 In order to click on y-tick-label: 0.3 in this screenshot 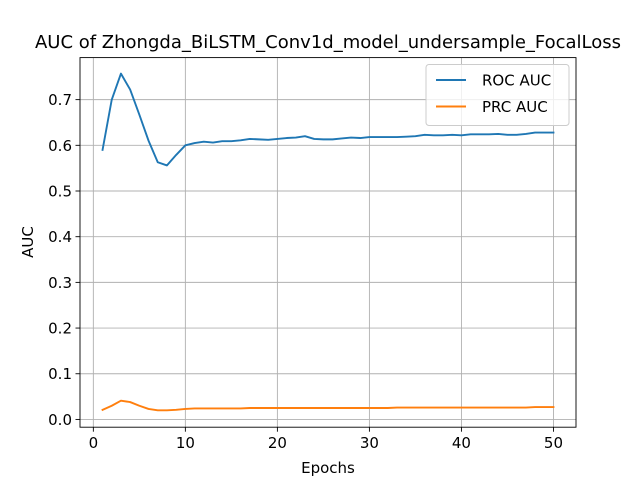, I will do `click(60, 283)`.